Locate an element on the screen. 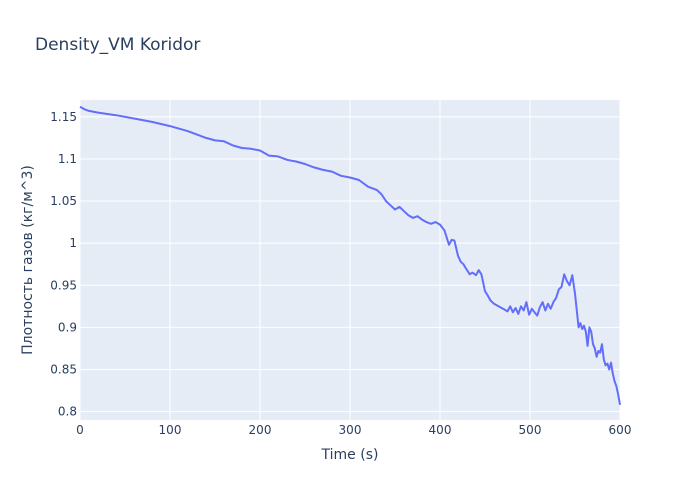 This screenshot has height=500, width=700. y-tick-label: 1.1 is located at coordinates (67, 159).